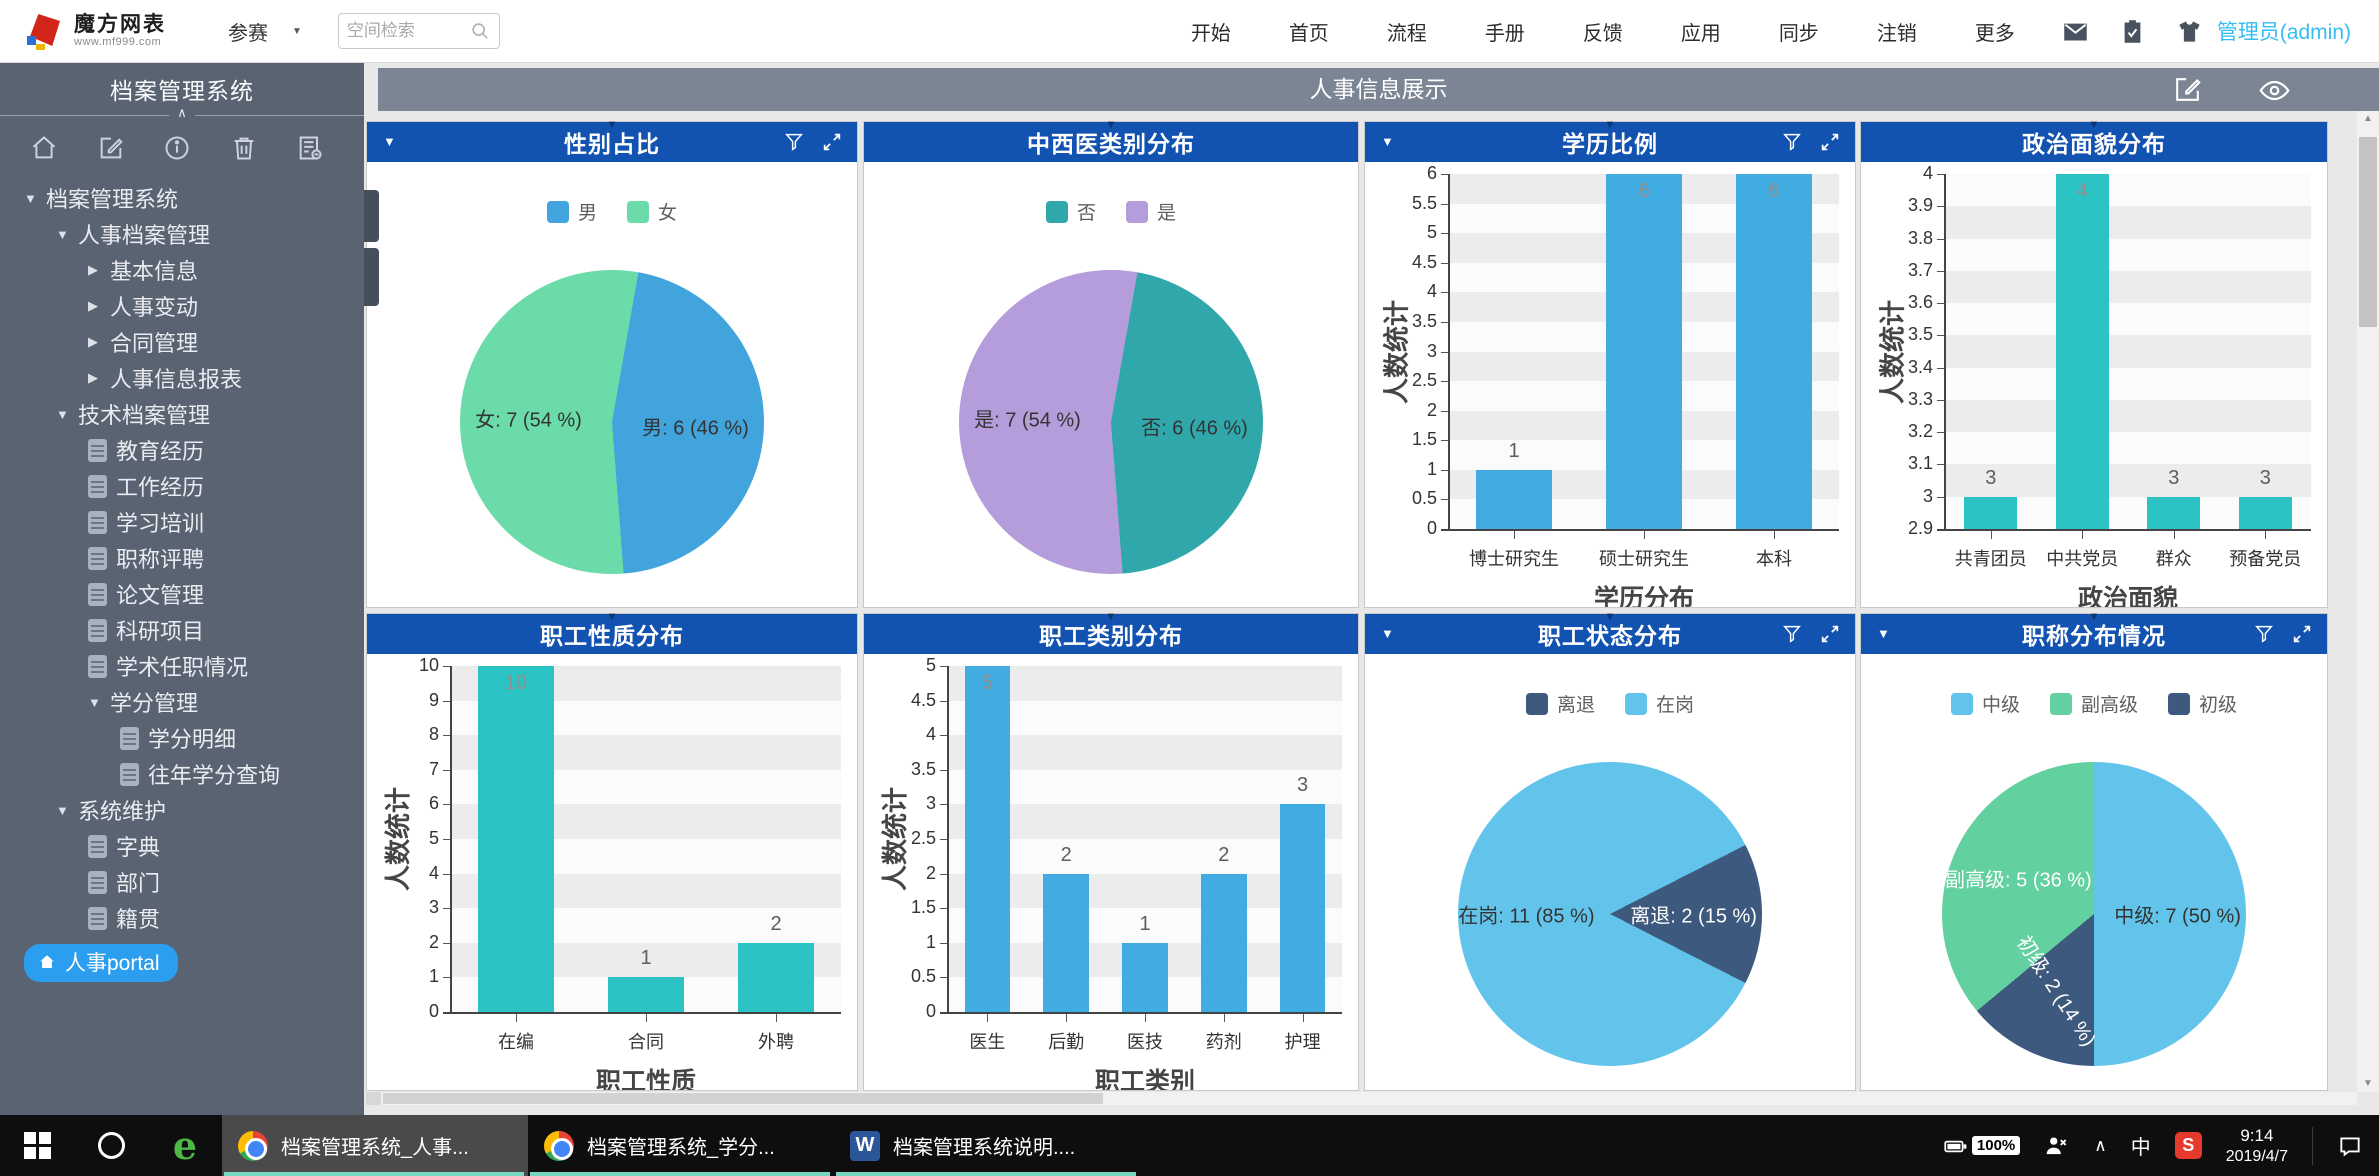  I want to click on info-icon, so click(177, 148).